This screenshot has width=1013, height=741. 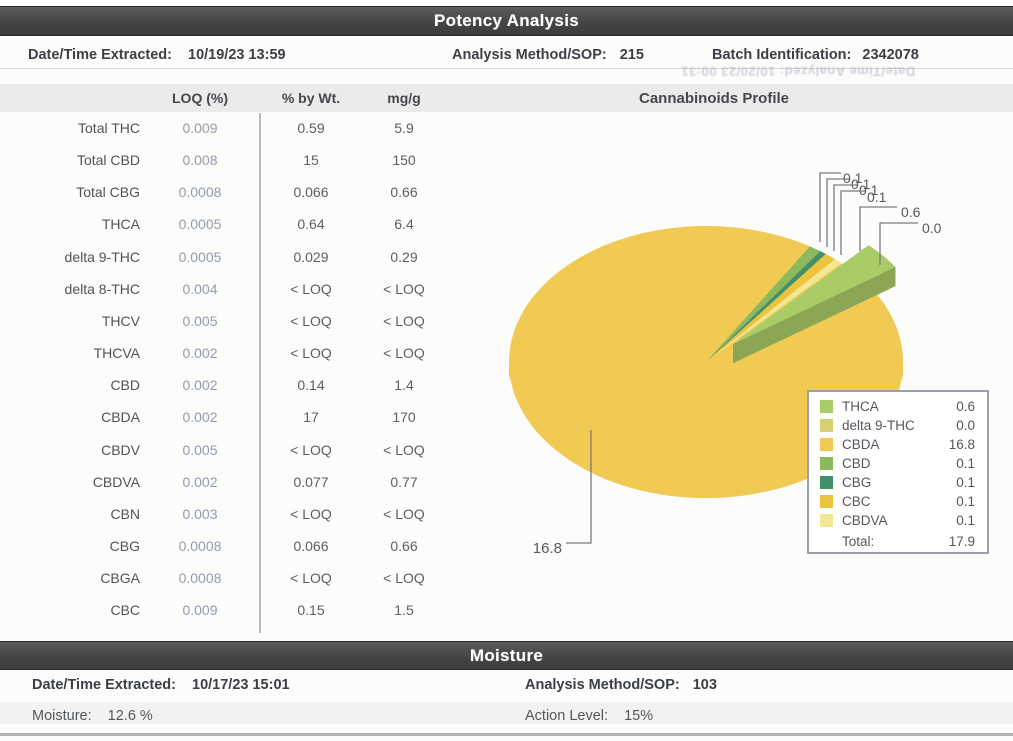 What do you see at coordinates (547, 548) in the screenshot?
I see `callout-label: 16.8` at bounding box center [547, 548].